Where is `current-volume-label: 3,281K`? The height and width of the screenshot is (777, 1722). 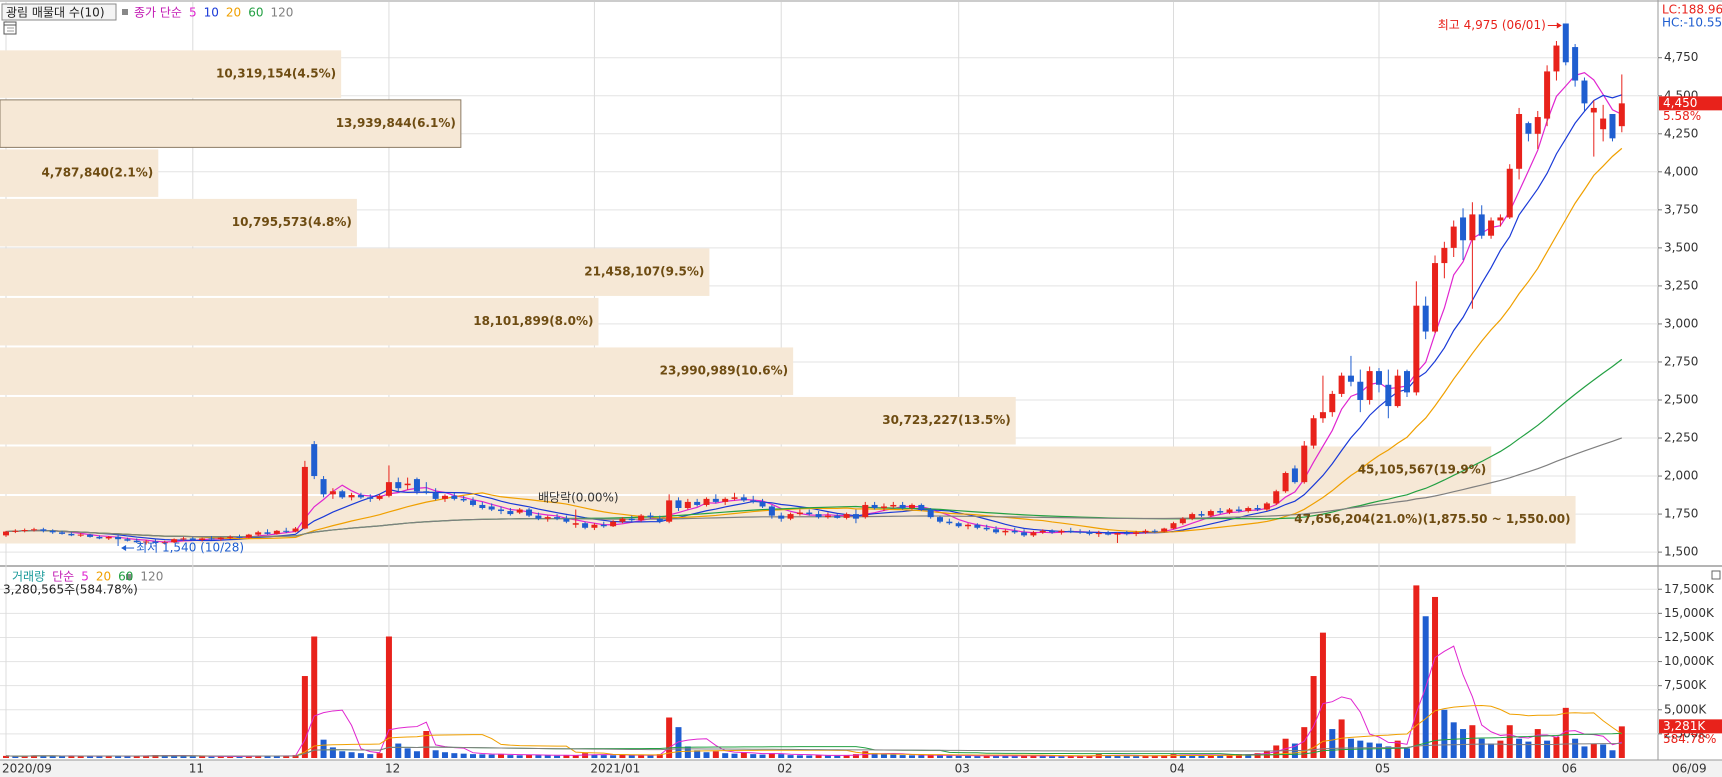 current-volume-label: 3,281K is located at coordinates (1684, 726).